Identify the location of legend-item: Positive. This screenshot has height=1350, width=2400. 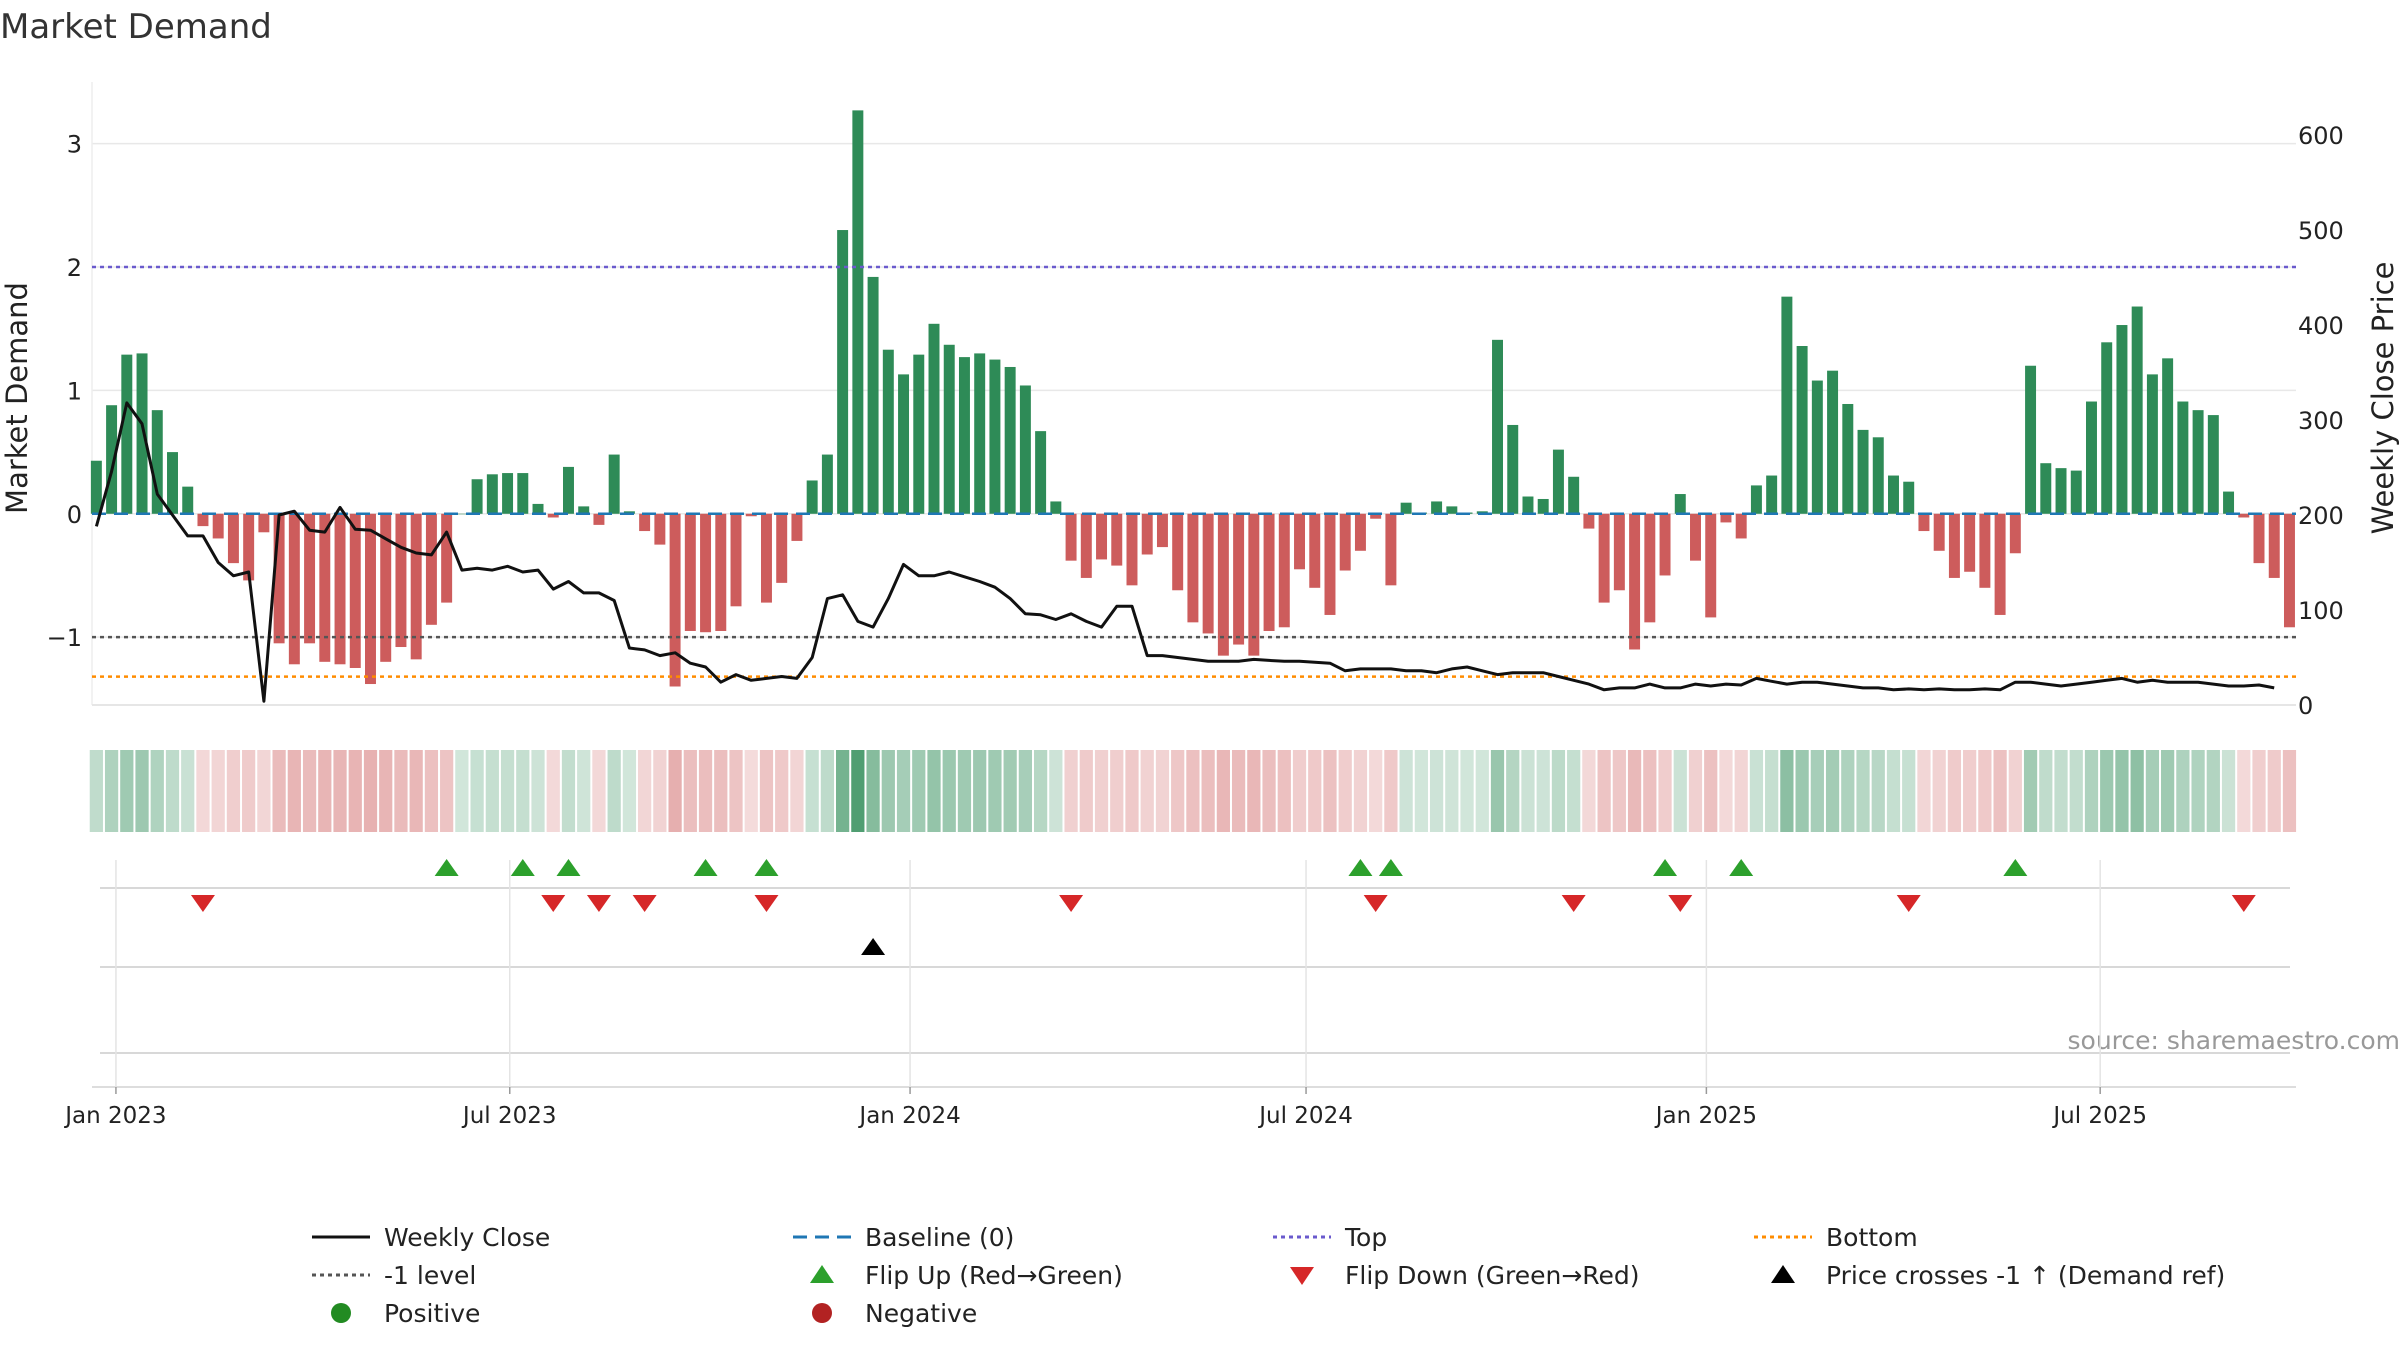
(405, 1313).